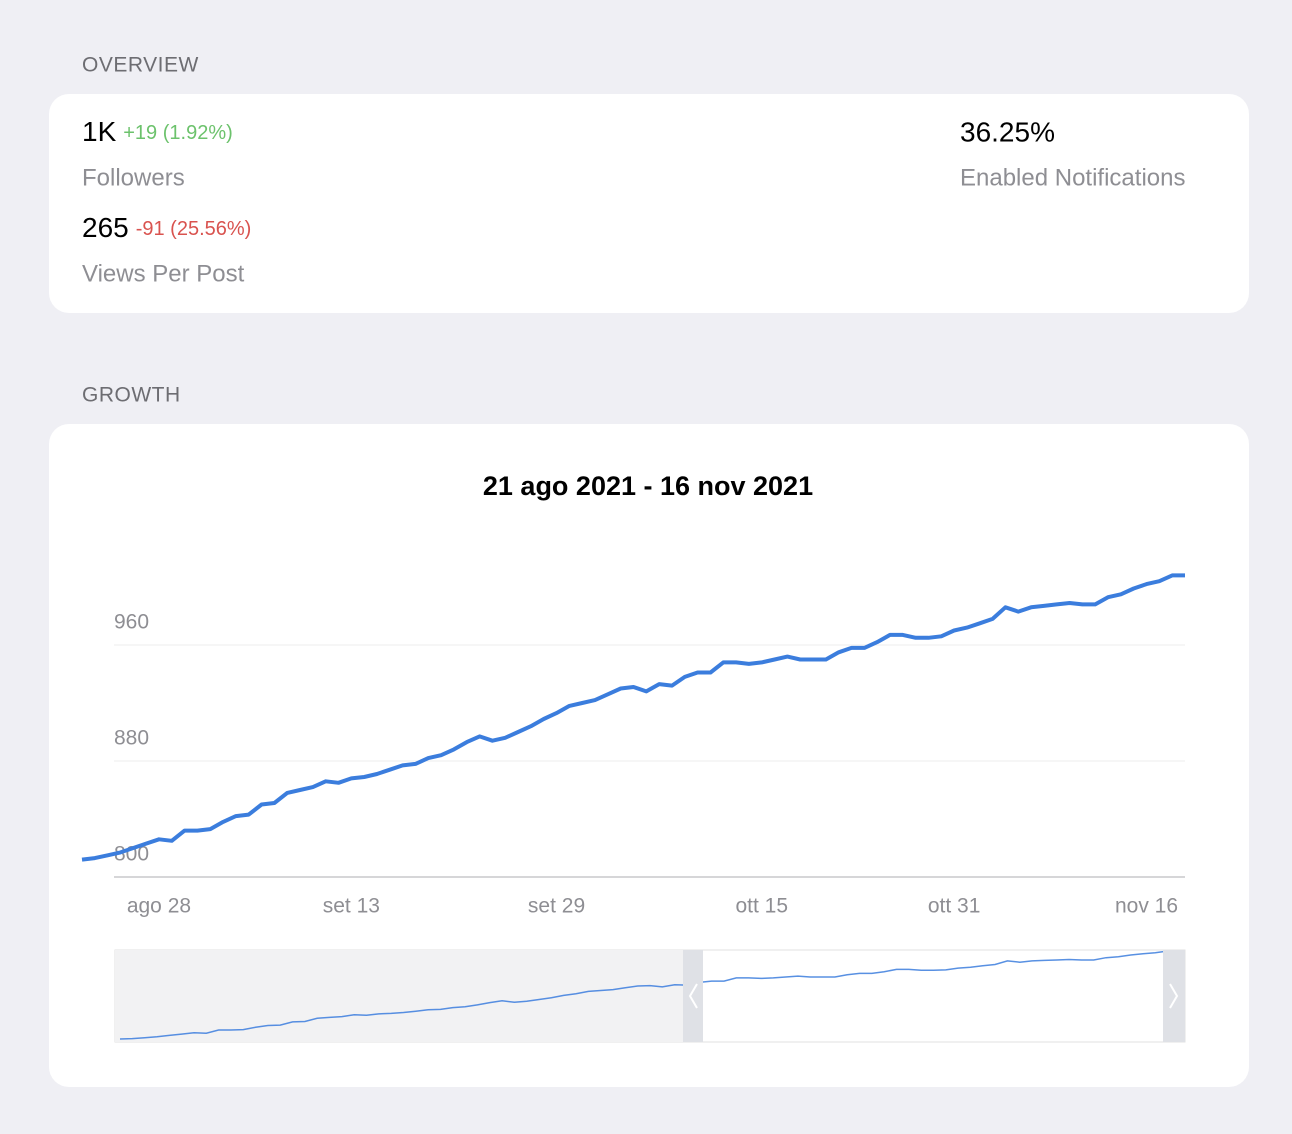 The width and height of the screenshot is (1292, 1134). Describe the element at coordinates (351, 906) in the screenshot. I see `x-tick-label: set 13` at that location.